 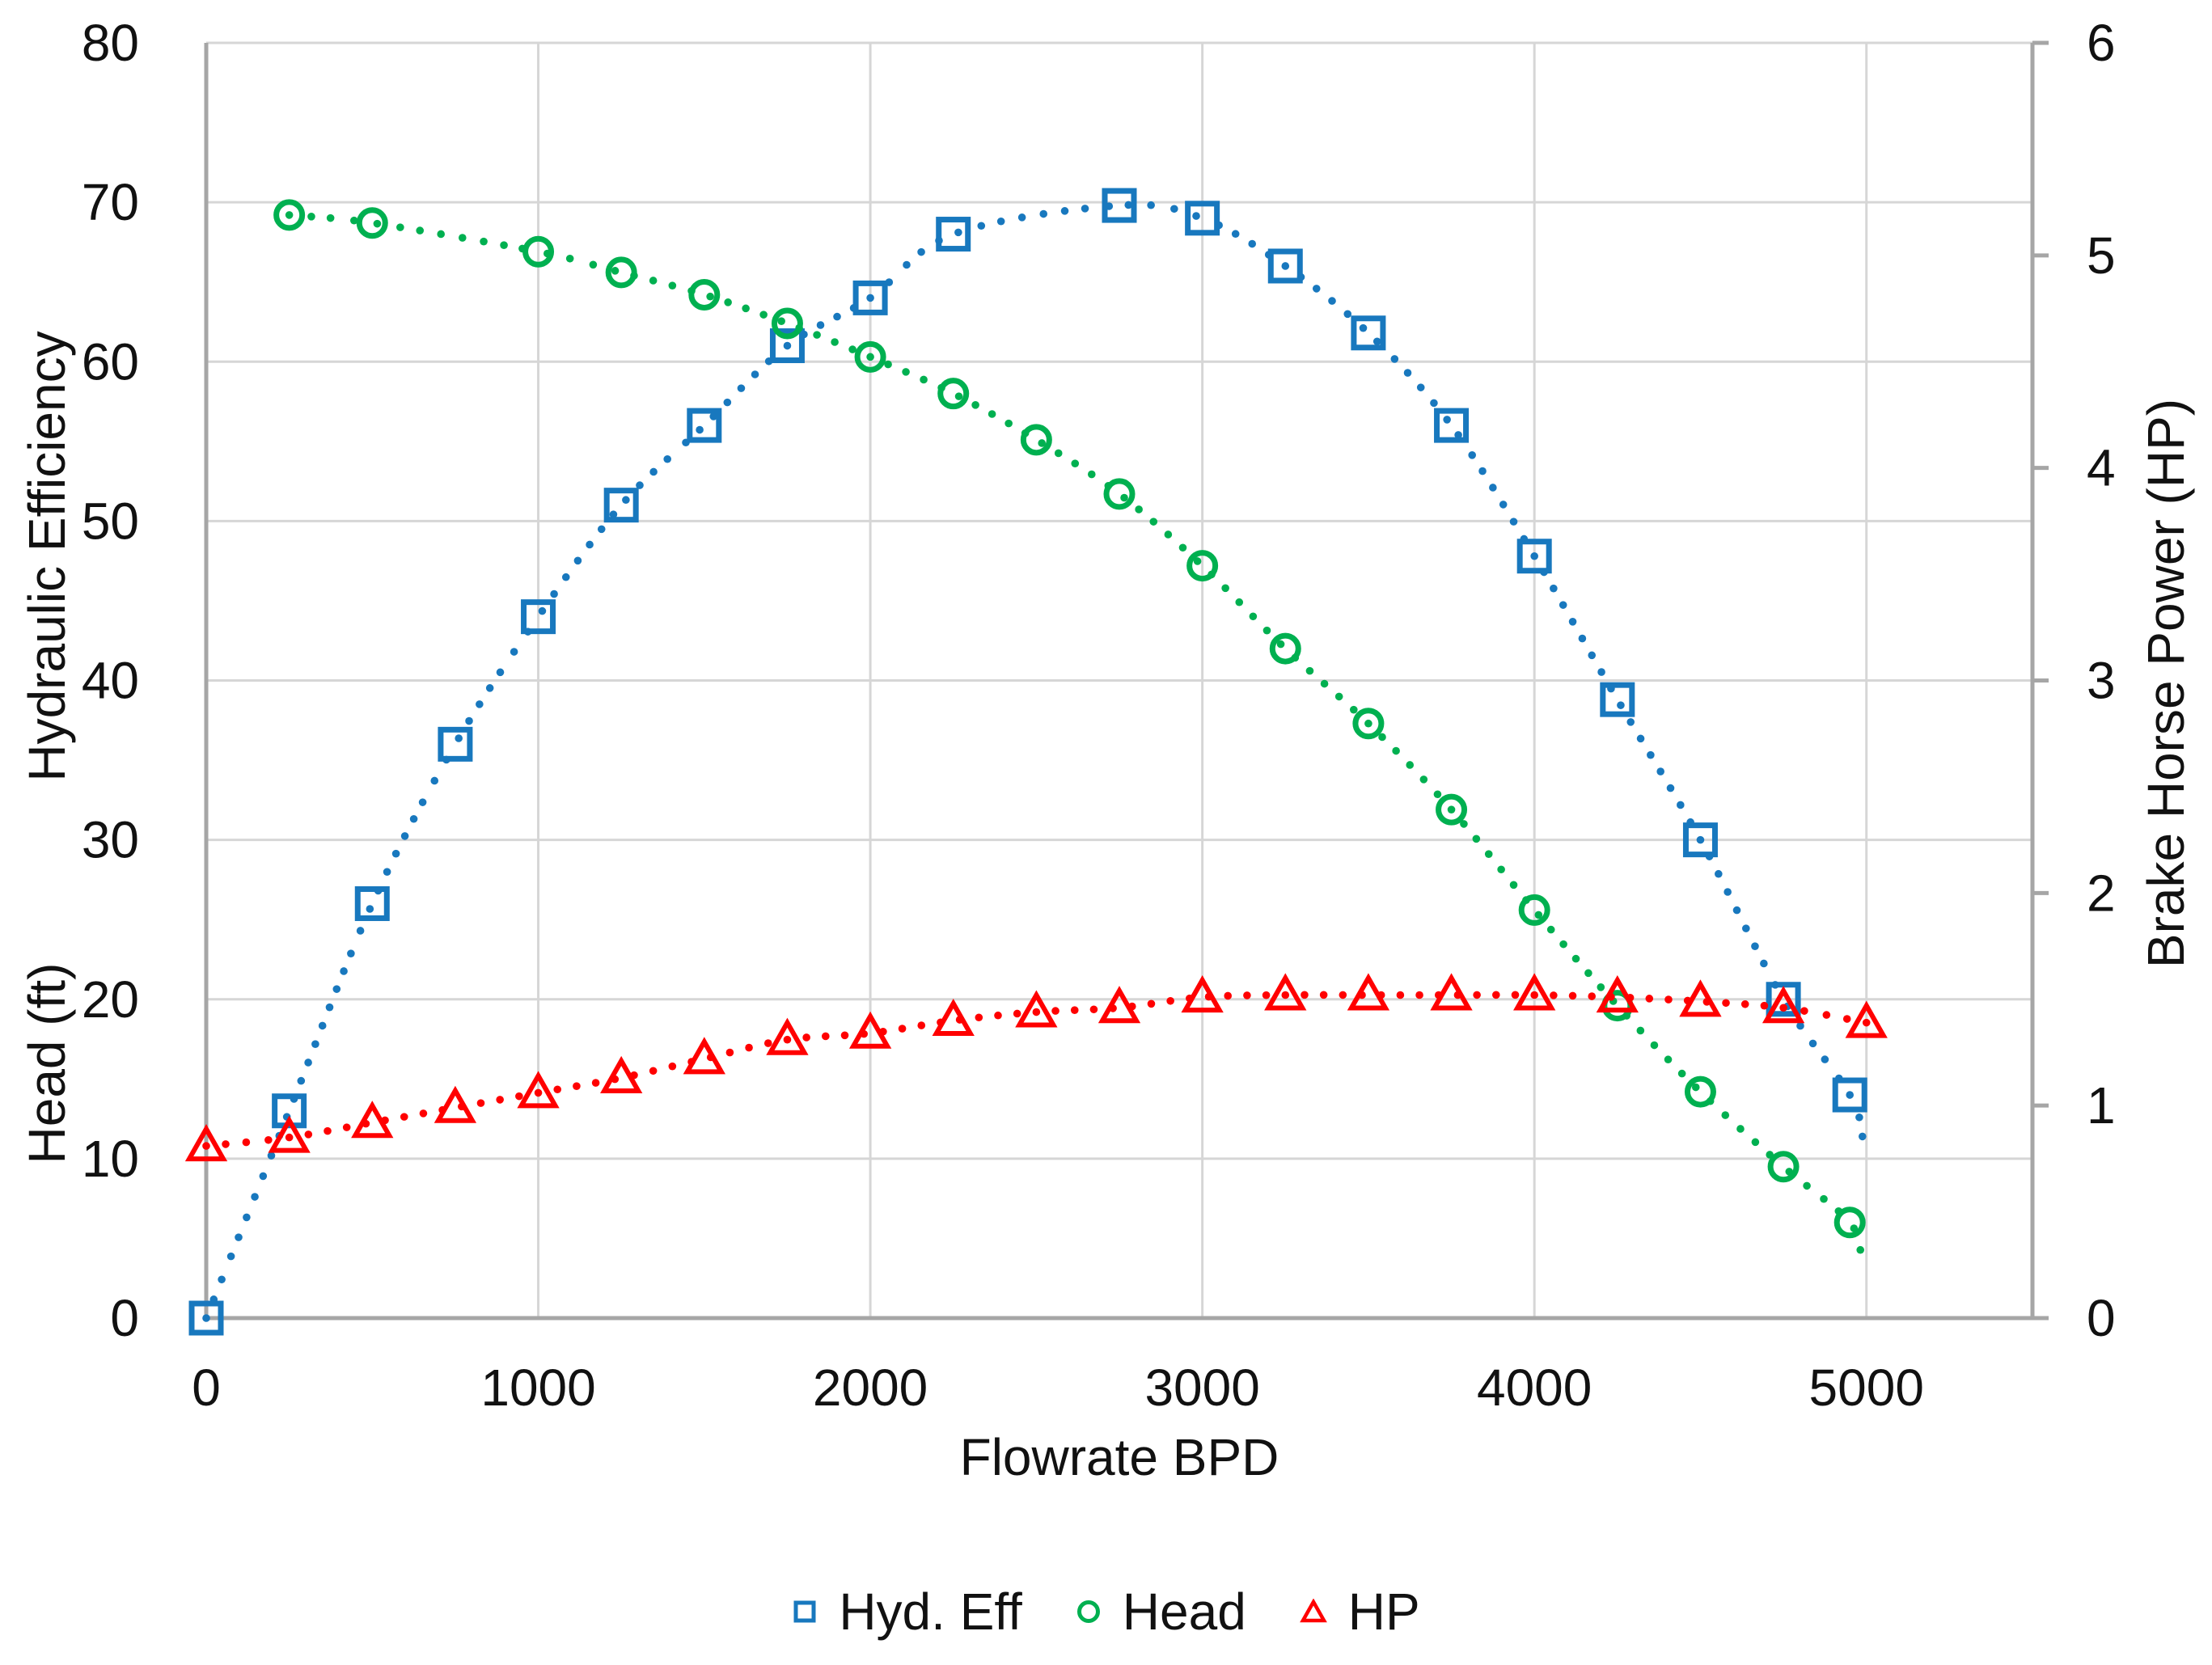 I want to click on triangle-marker-icon, so click(x=1313, y=1611).